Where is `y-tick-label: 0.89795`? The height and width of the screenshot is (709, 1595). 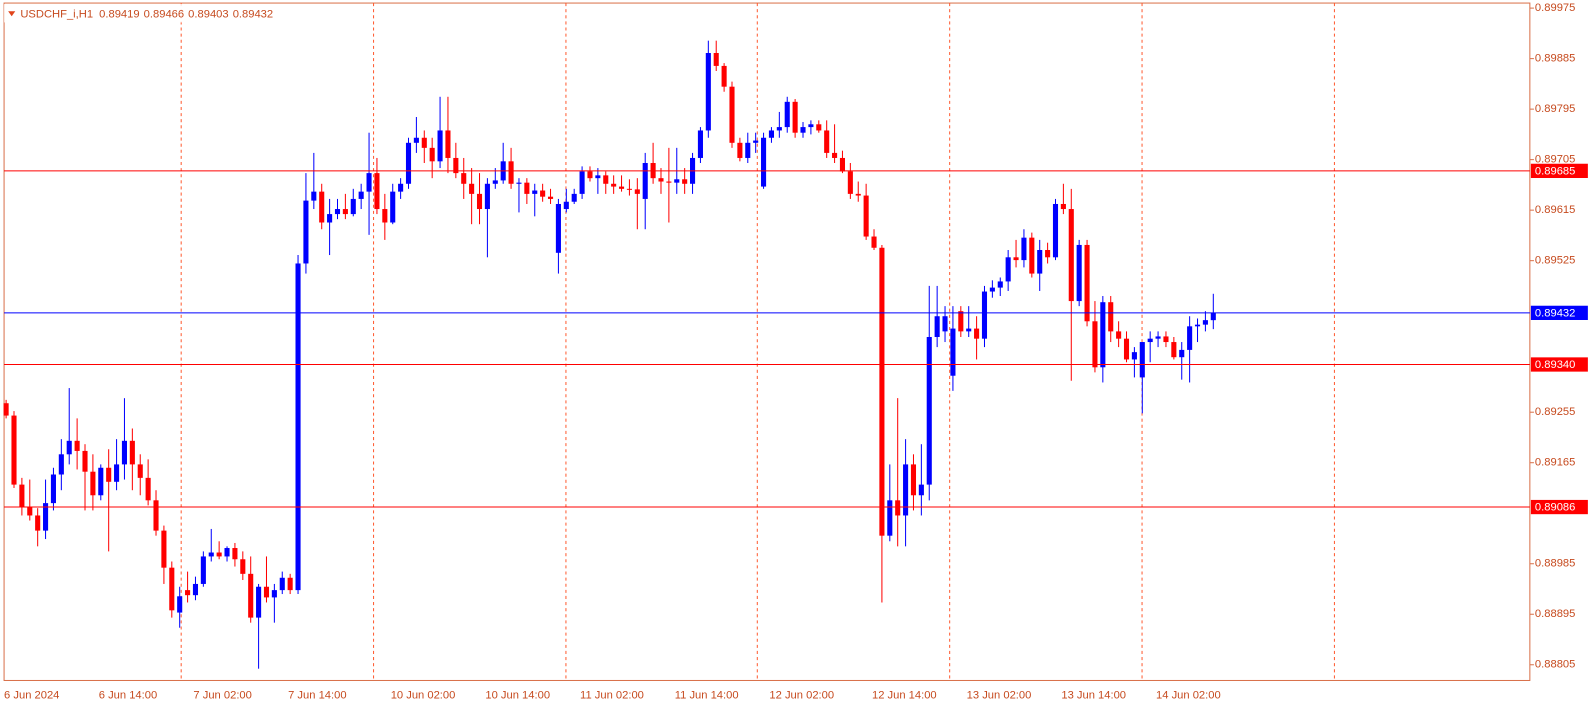
y-tick-label: 0.89795 is located at coordinates (1555, 109).